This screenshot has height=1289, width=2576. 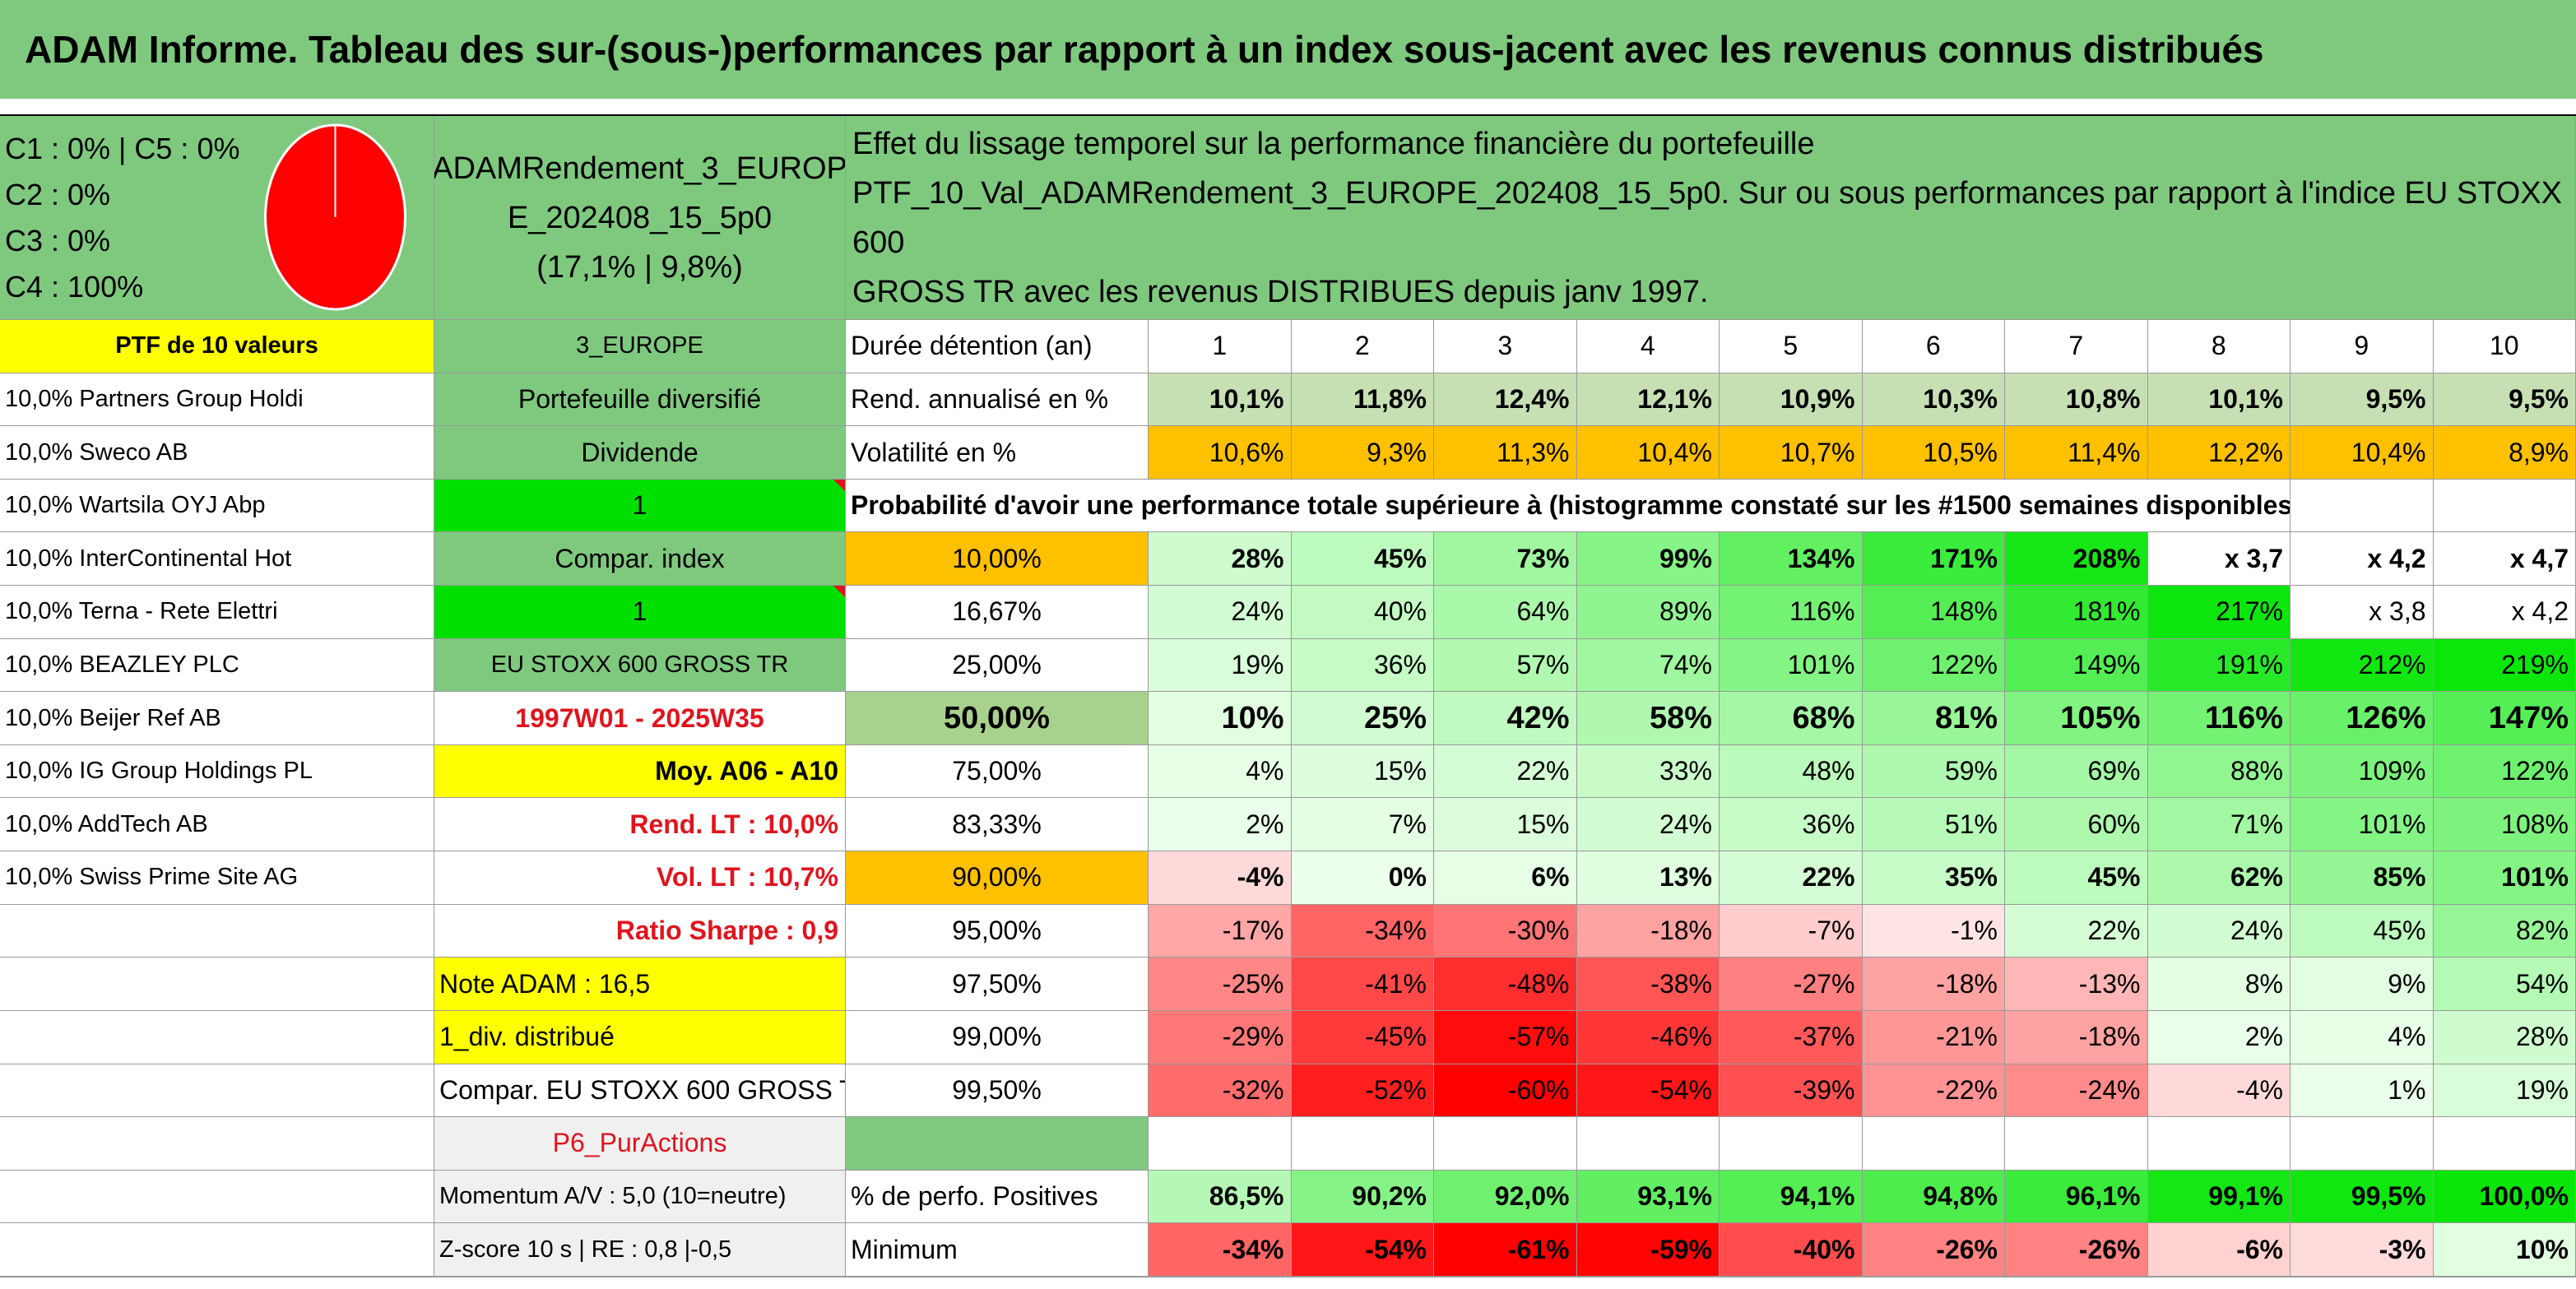 What do you see at coordinates (2362, 771) in the screenshot?
I see `probability-value: 109%` at bounding box center [2362, 771].